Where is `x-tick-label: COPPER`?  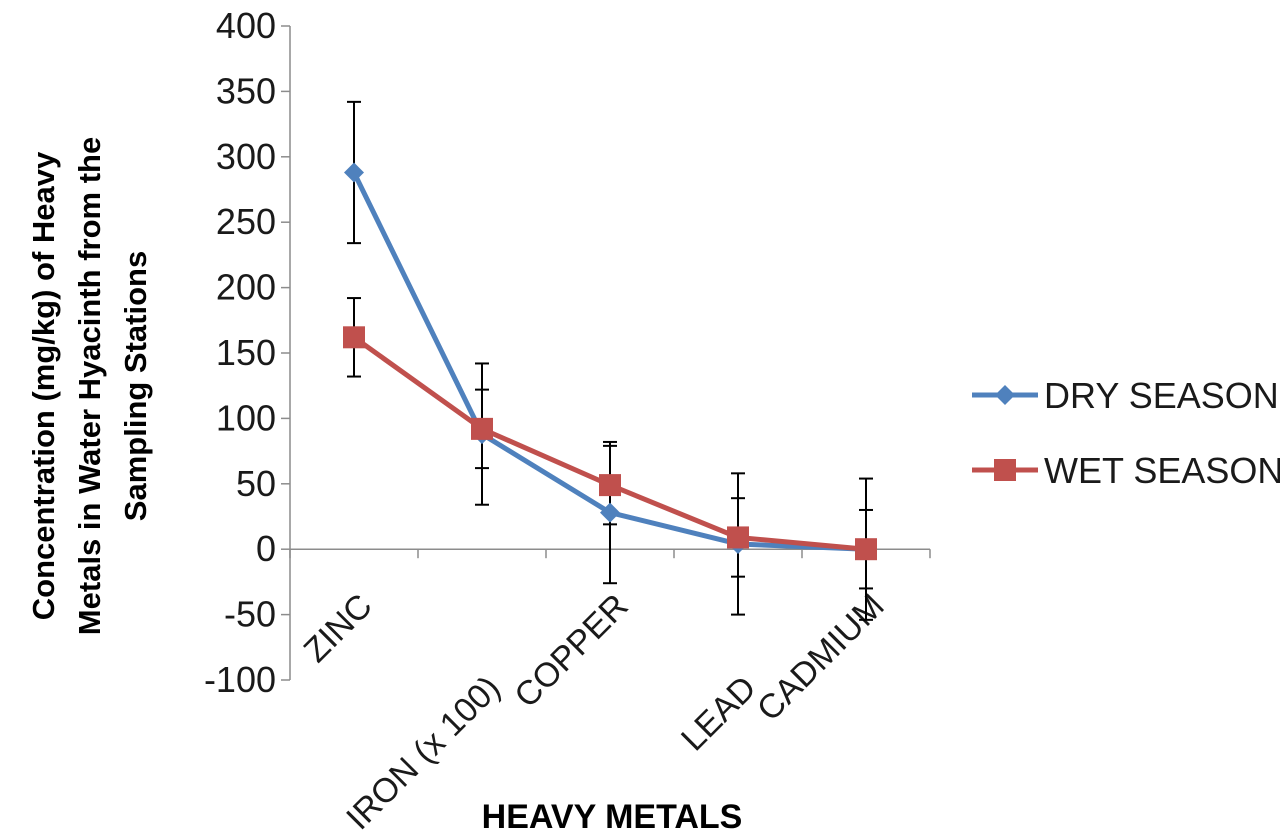
x-tick-label: COPPER is located at coordinates (571, 651).